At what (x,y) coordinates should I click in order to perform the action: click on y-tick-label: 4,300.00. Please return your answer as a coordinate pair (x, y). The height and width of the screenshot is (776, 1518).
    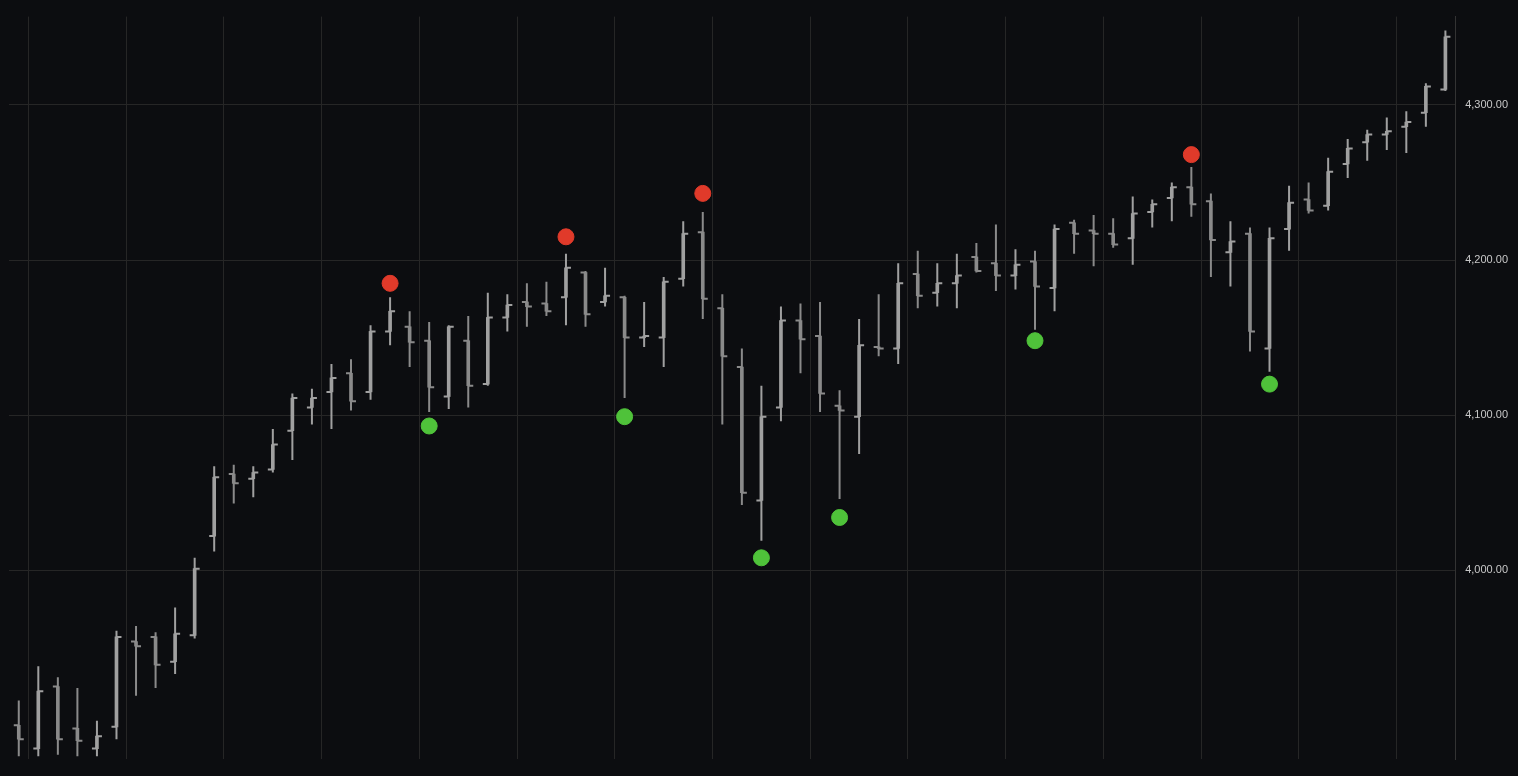
    Looking at the image, I should click on (1487, 104).